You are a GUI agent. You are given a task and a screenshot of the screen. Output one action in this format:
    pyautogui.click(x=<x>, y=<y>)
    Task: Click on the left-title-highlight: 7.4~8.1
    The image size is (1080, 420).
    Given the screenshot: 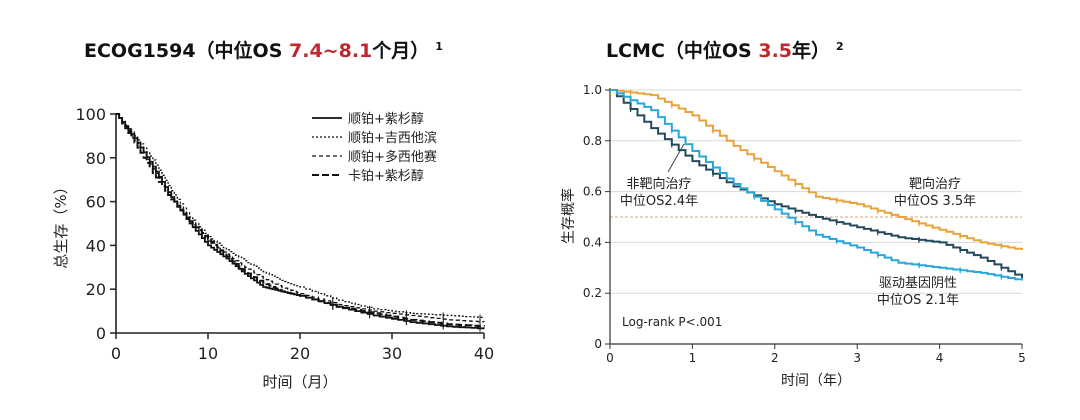 What is the action you would take?
    pyautogui.click(x=331, y=51)
    